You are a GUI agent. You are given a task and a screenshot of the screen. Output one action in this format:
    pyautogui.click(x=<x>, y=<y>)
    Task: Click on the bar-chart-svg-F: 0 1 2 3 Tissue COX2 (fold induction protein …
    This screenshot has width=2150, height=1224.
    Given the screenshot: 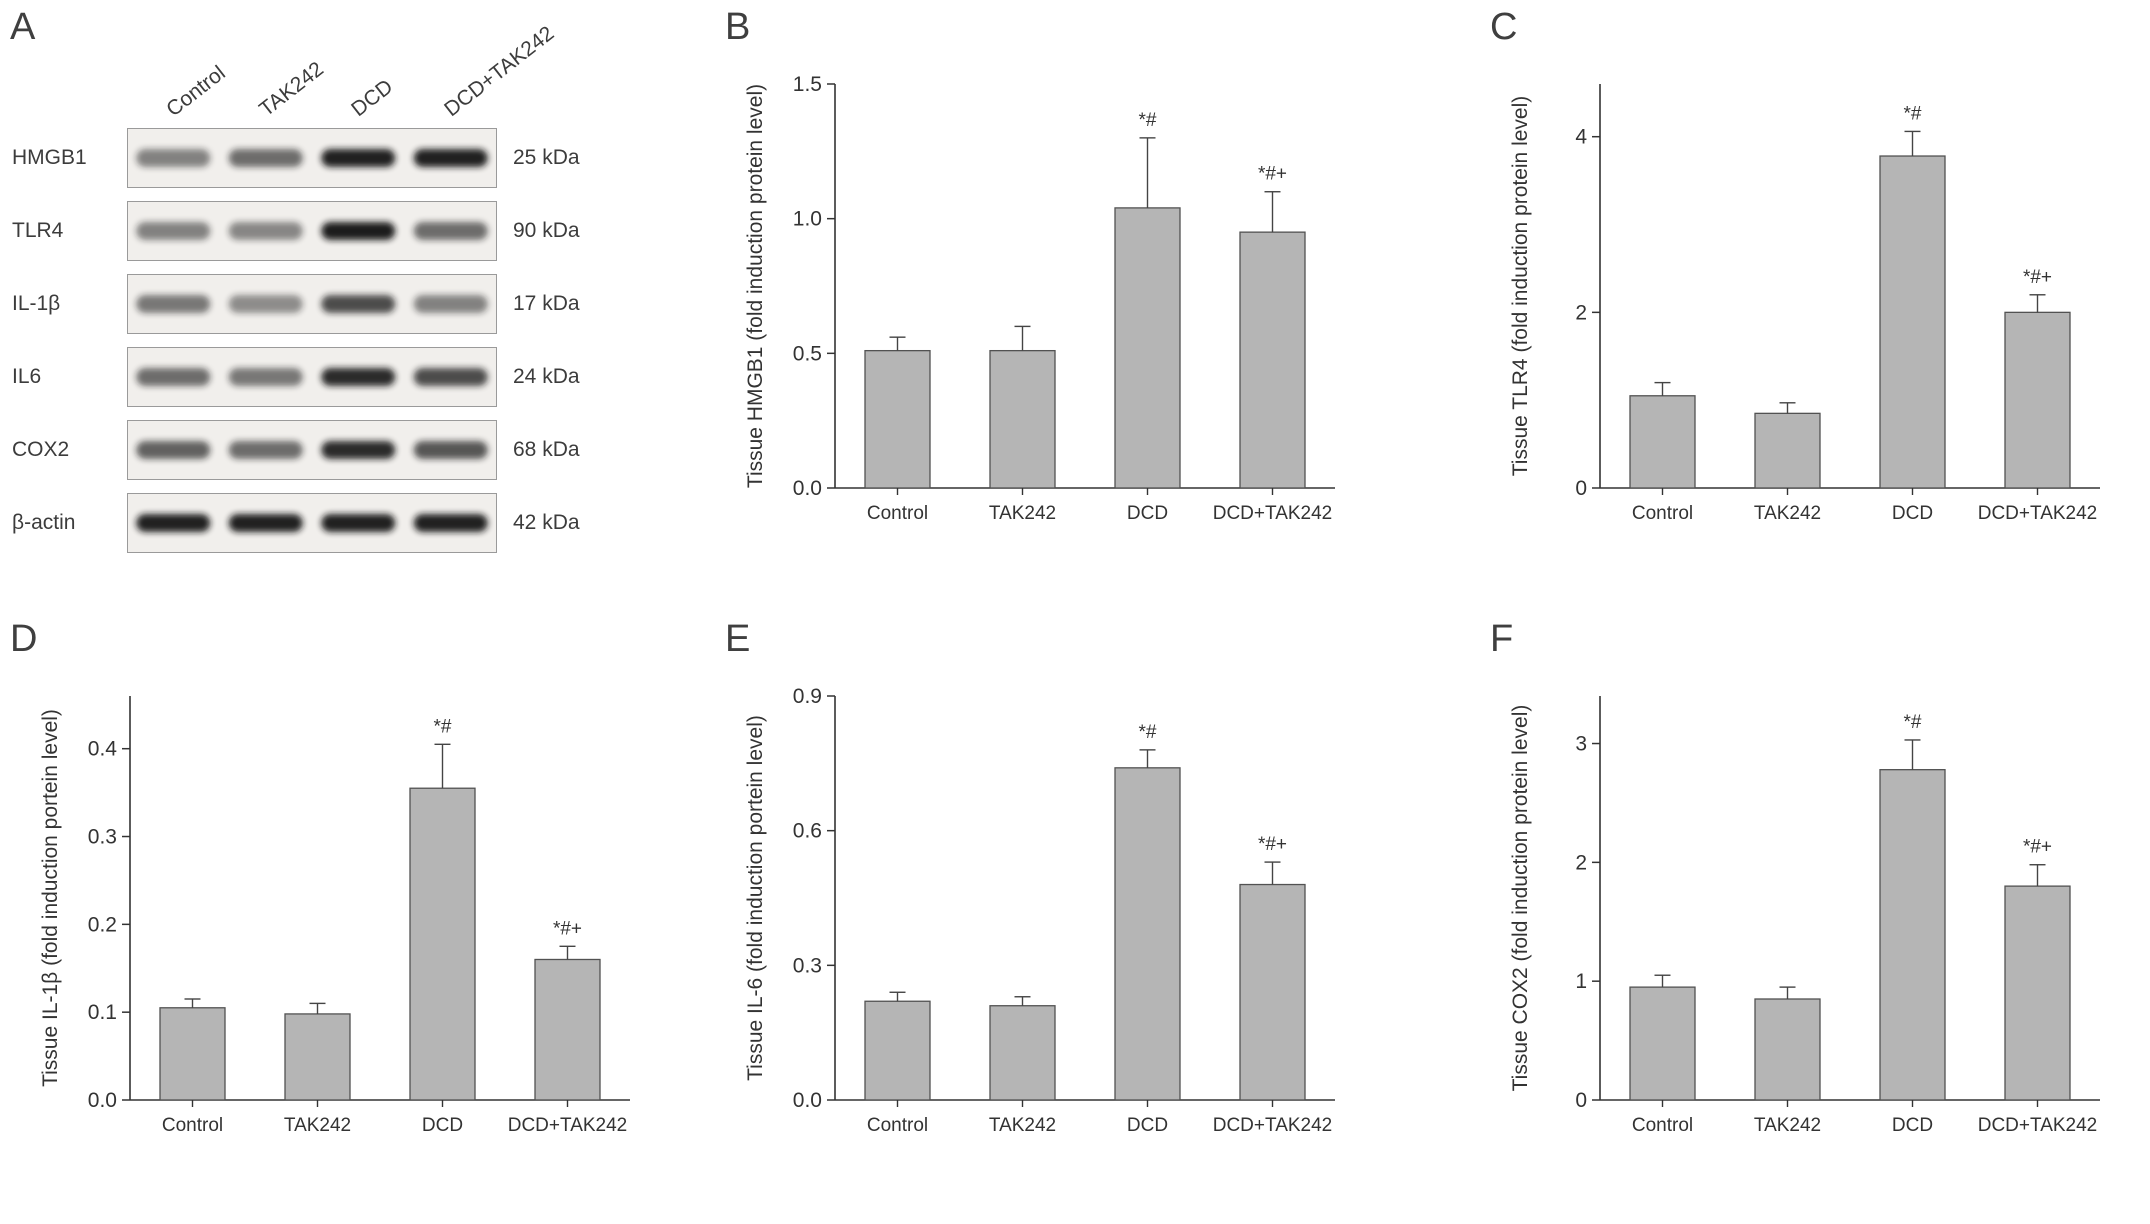 What is the action you would take?
    pyautogui.click(x=1804, y=916)
    